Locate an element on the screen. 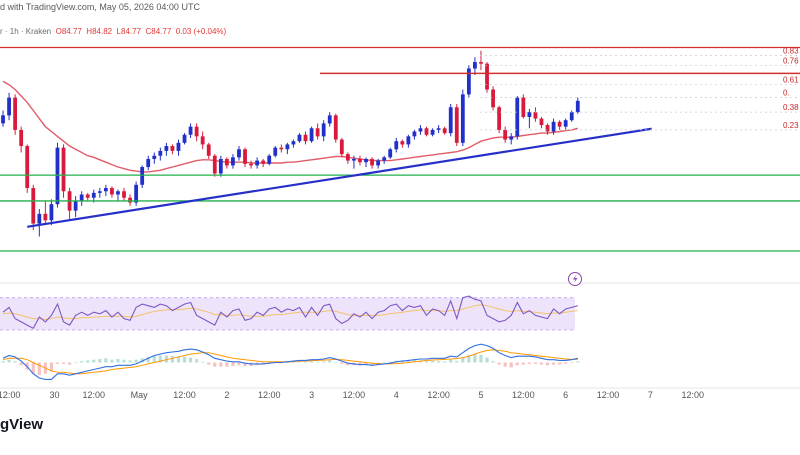 The image size is (800, 455). x-axis-tick-label: 30 is located at coordinates (54, 395).